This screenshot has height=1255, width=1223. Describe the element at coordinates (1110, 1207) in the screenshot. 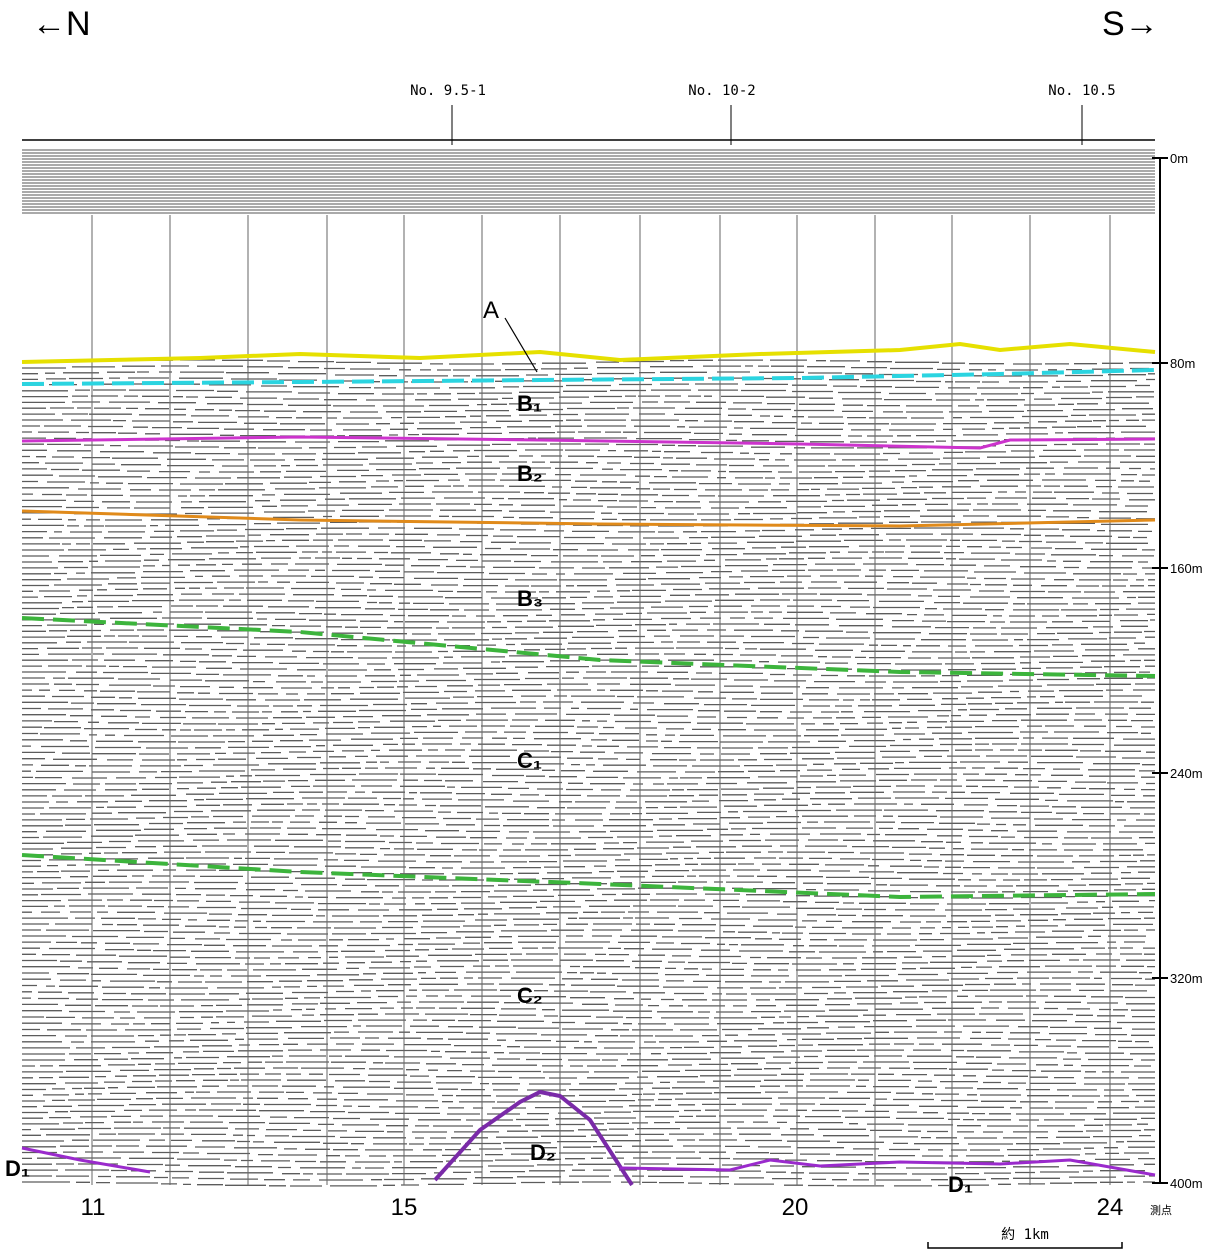

I see `station-label: 24` at that location.